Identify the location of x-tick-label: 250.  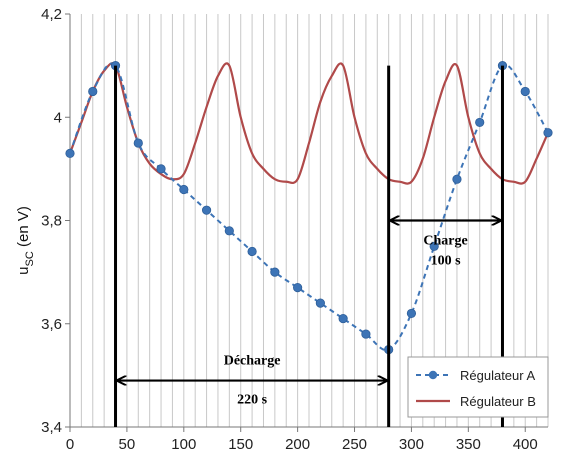
(354, 444).